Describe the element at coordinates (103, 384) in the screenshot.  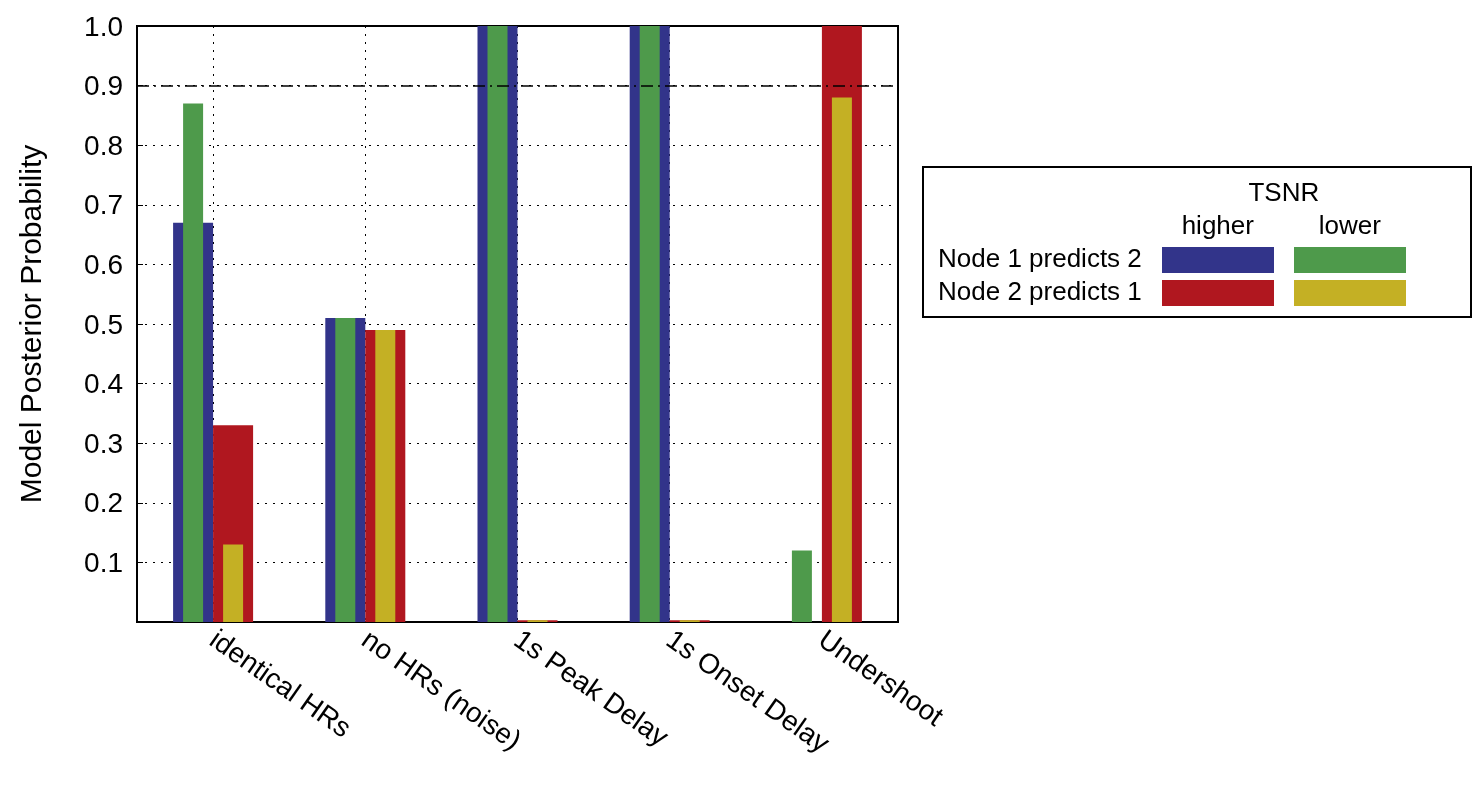
I see `y-tick-label: 0.4` at that location.